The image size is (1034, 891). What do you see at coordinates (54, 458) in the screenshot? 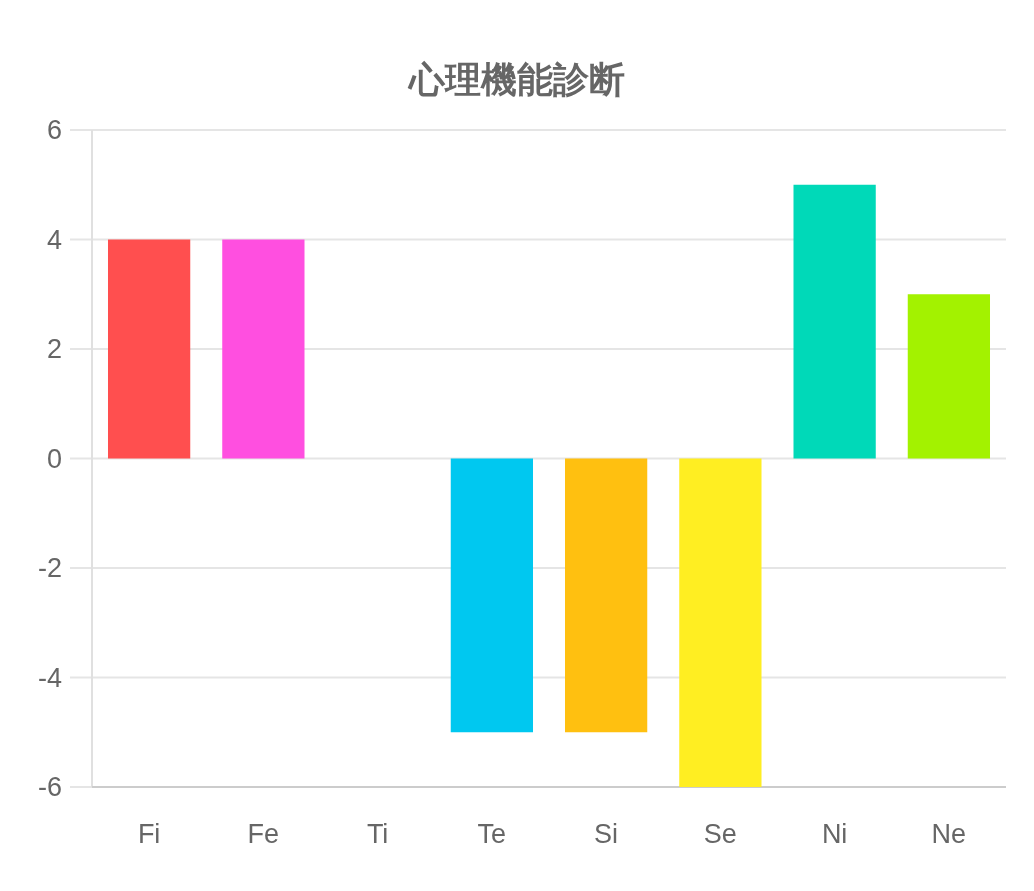
I see `y-tick-label: 0` at bounding box center [54, 458].